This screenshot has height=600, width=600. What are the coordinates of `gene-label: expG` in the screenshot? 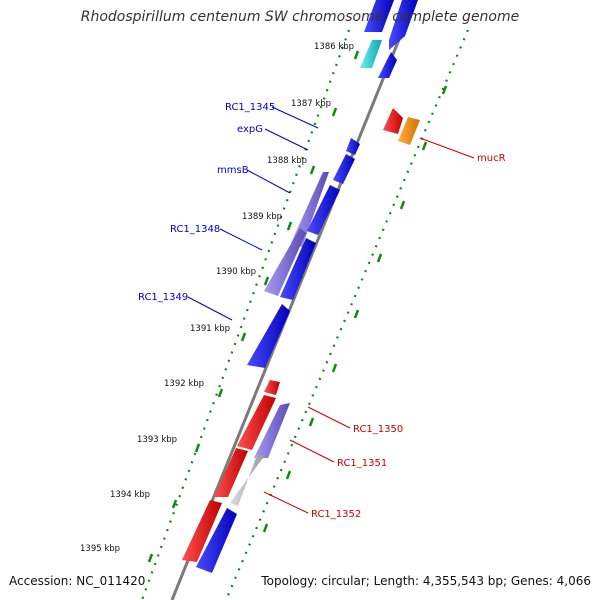 It's located at (250, 129).